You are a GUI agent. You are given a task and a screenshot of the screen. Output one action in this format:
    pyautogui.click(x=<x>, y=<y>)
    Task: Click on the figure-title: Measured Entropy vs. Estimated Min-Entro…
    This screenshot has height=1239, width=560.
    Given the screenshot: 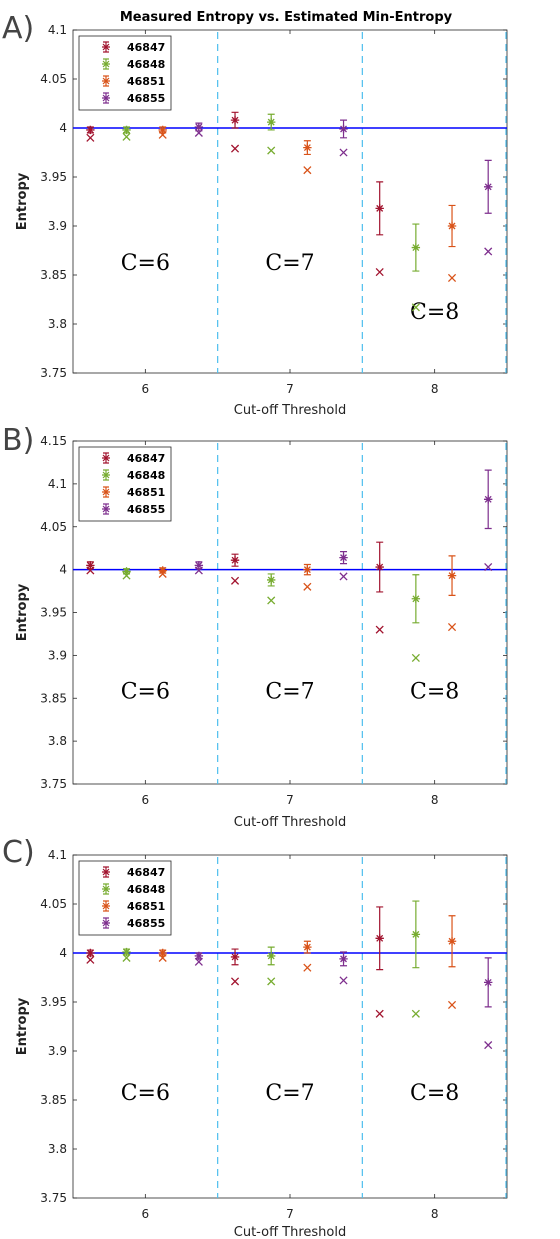 What is the action you would take?
    pyautogui.click(x=286, y=17)
    